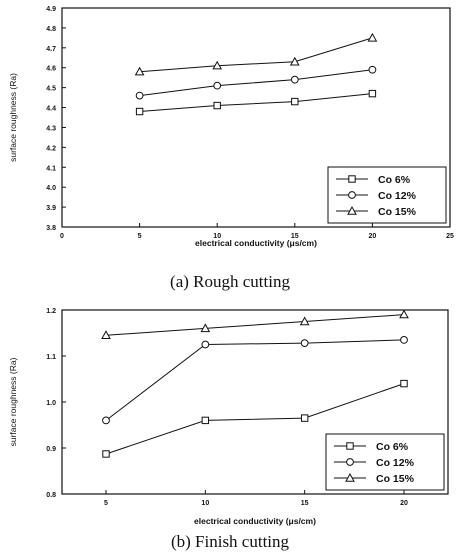 The width and height of the screenshot is (460, 558). I want to click on y-tick-label: 4.1, so click(51, 168).